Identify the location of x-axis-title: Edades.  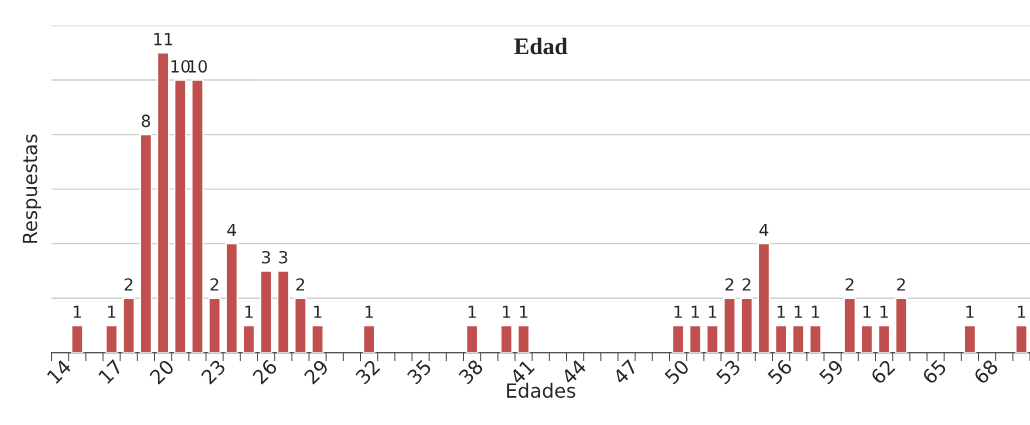
(541, 390).